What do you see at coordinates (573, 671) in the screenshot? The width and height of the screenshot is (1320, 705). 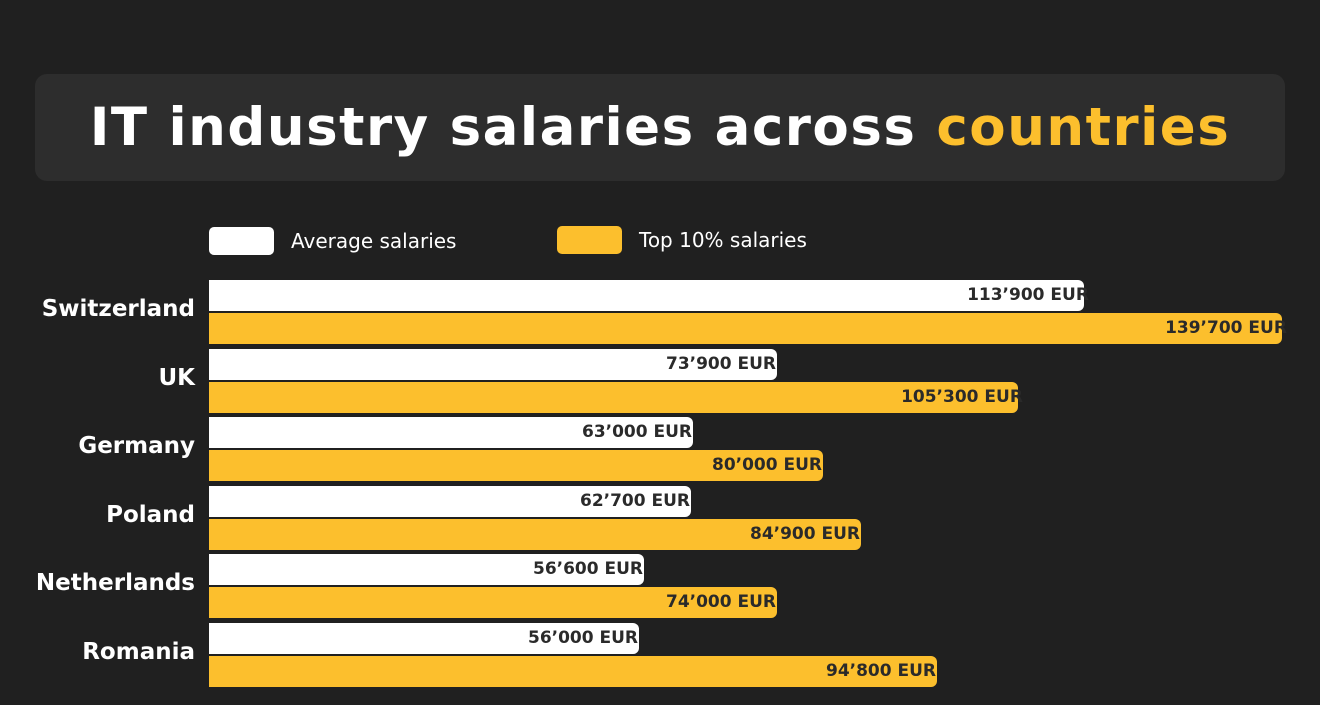 I see `bar-top10: 94’800 EUR` at bounding box center [573, 671].